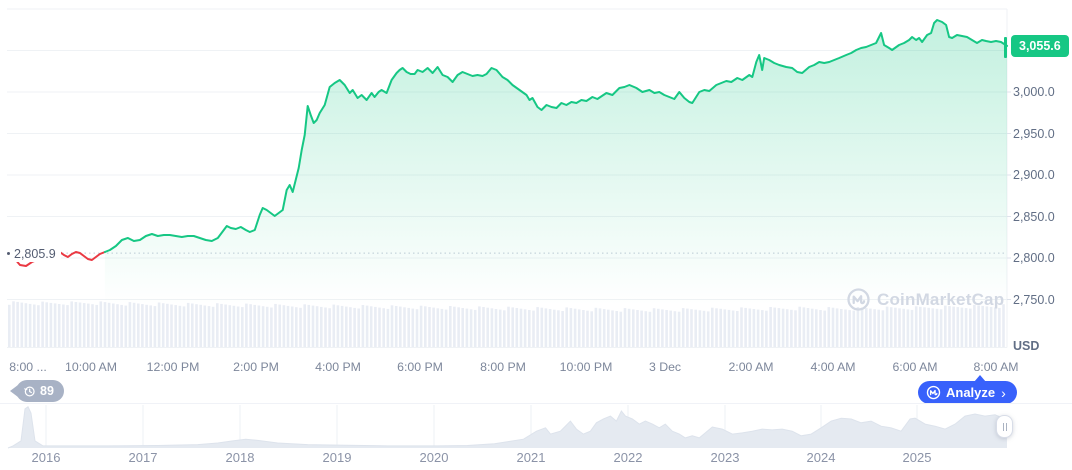 The width and height of the screenshot is (1072, 470). I want to click on x-axis-label: 8:00 AM, so click(996, 367).